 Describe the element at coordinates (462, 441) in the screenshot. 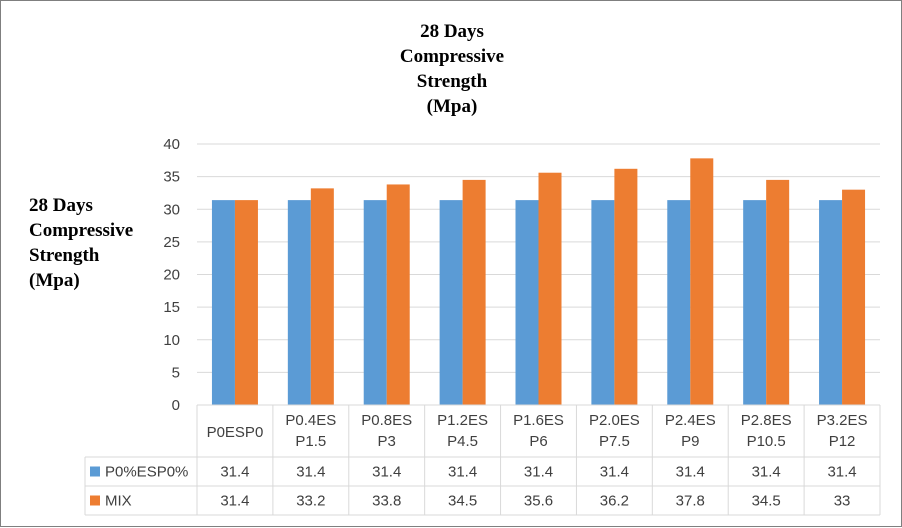

I see `category-label: P4.5` at that location.